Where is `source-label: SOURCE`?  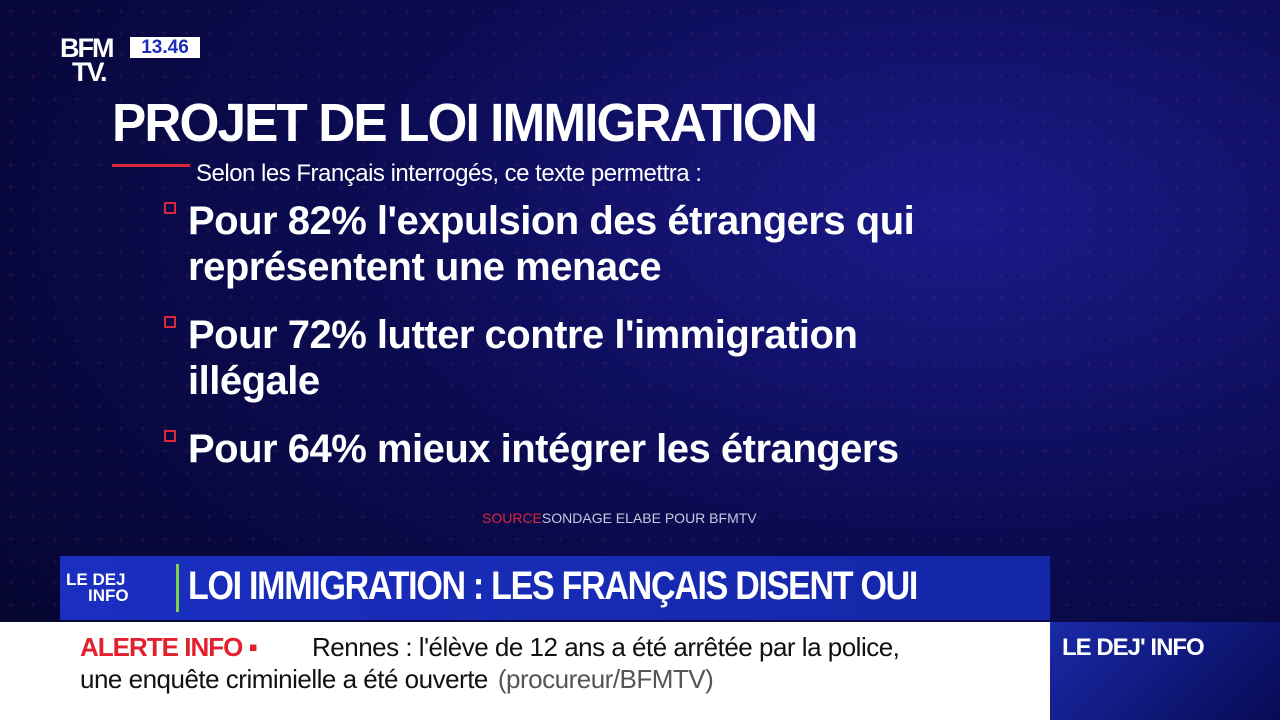 source-label: SOURCE is located at coordinates (512, 518).